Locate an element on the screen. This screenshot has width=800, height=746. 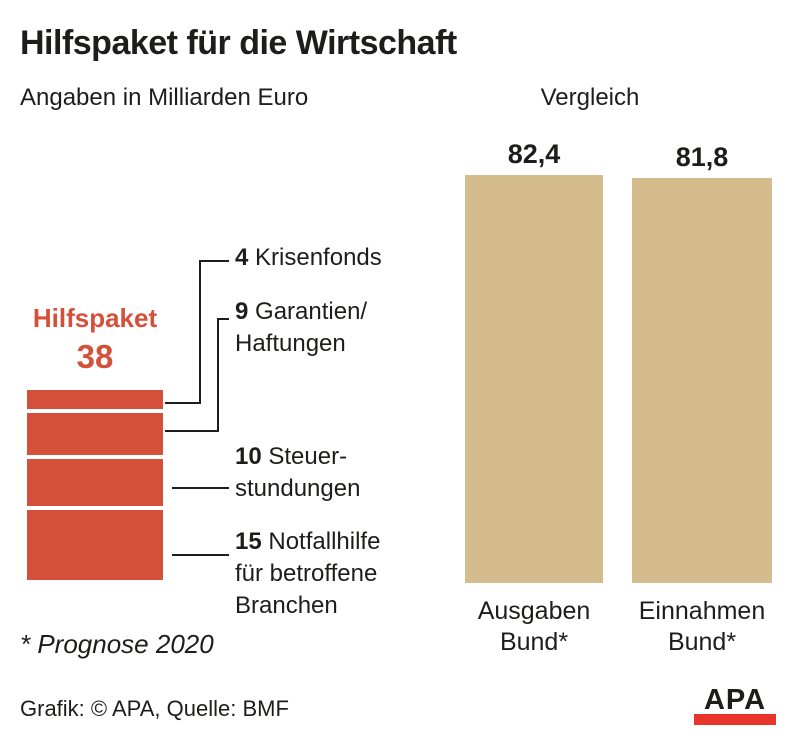
segment-label-krisenfonds: 4 Krisenfonds is located at coordinates (308, 258).